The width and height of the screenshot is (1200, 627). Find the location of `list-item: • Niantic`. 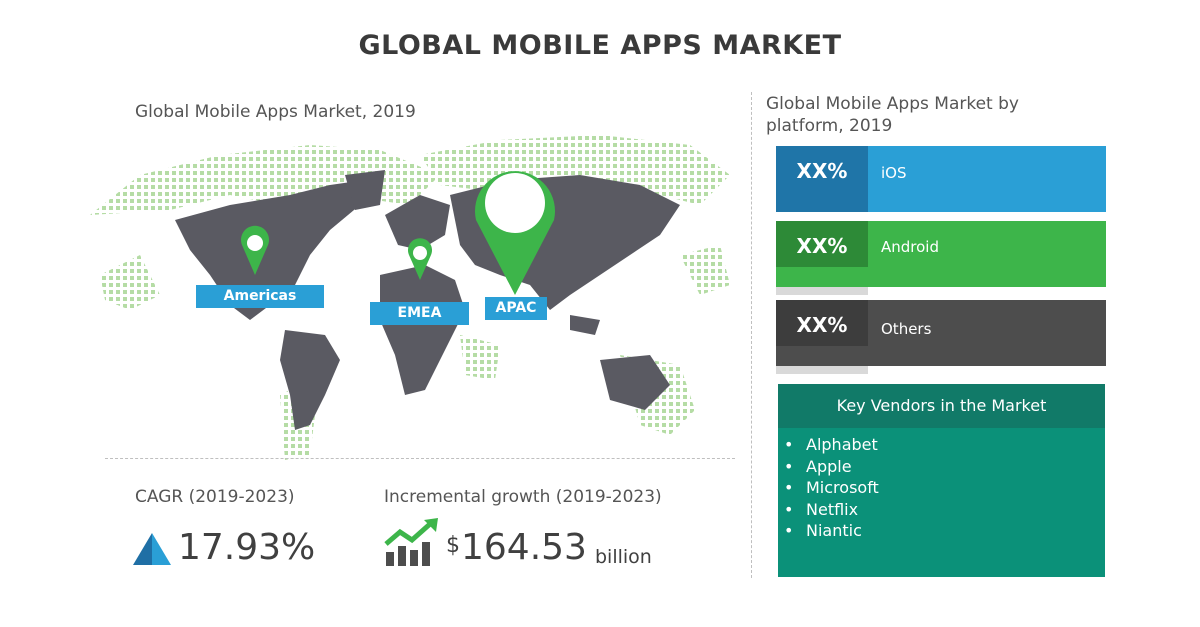

list-item: • Niantic is located at coordinates (823, 530).